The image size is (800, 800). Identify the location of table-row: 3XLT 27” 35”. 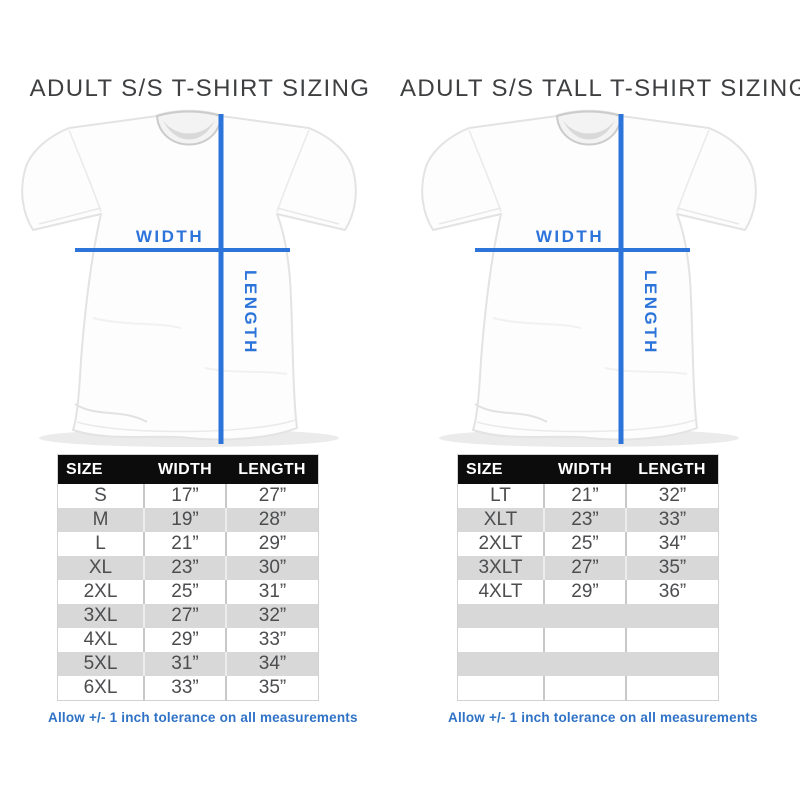
(588, 568).